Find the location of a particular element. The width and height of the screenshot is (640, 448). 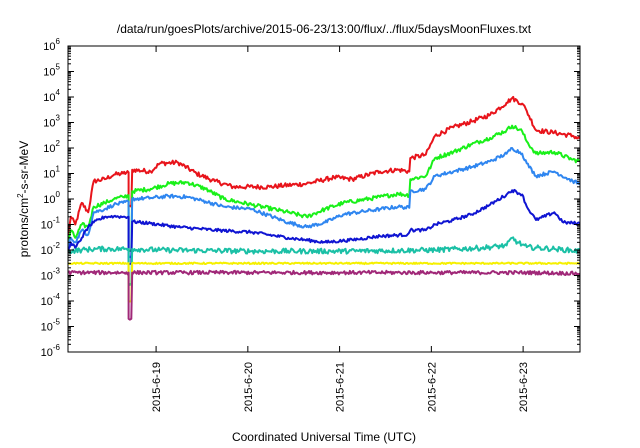

y-tick-label: 10⁻⁴ is located at coordinates (51, 300).